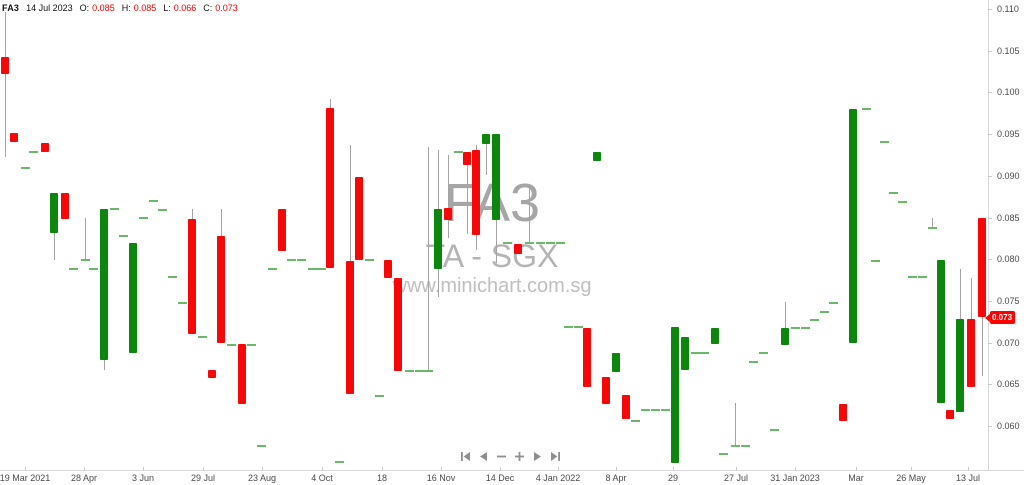 The height and width of the screenshot is (485, 1024). I want to click on price-axis-label: 0.085, so click(1008, 217).